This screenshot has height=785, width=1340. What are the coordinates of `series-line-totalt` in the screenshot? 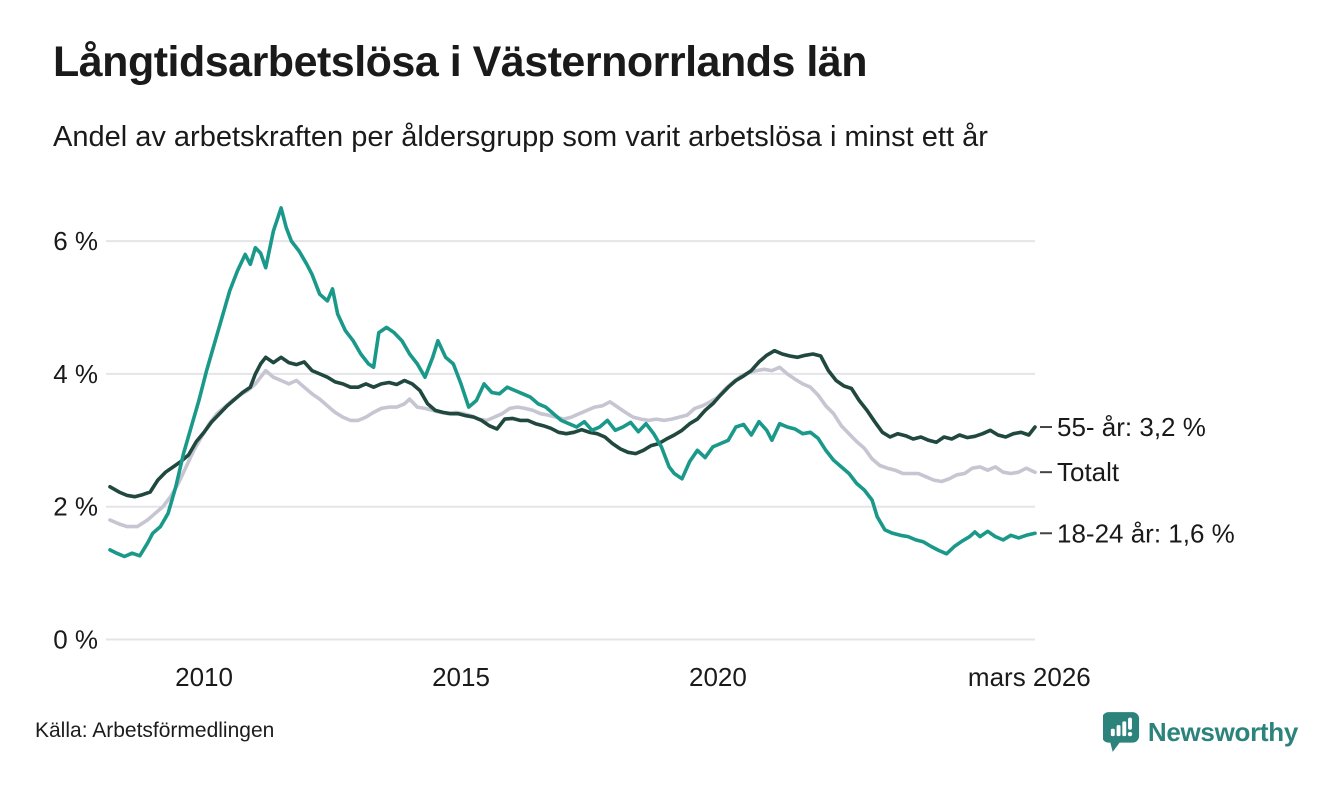 It's located at (572, 447).